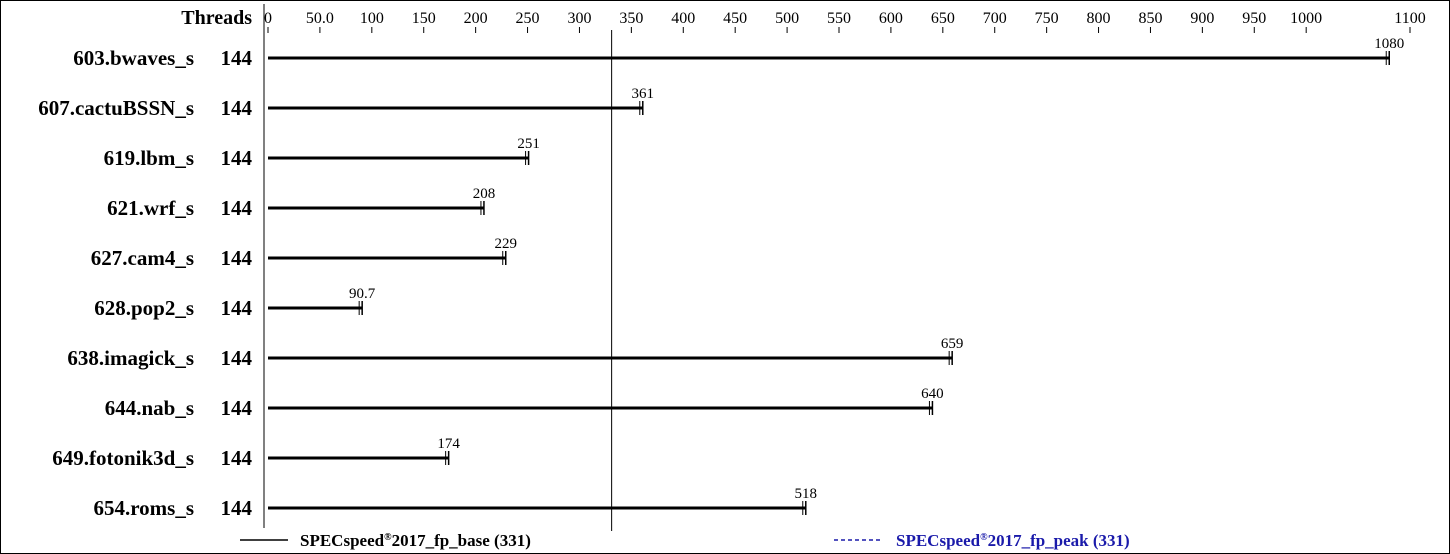 This screenshot has height=554, width=1450. I want to click on category-label: 638.imagick_s, so click(130, 358).